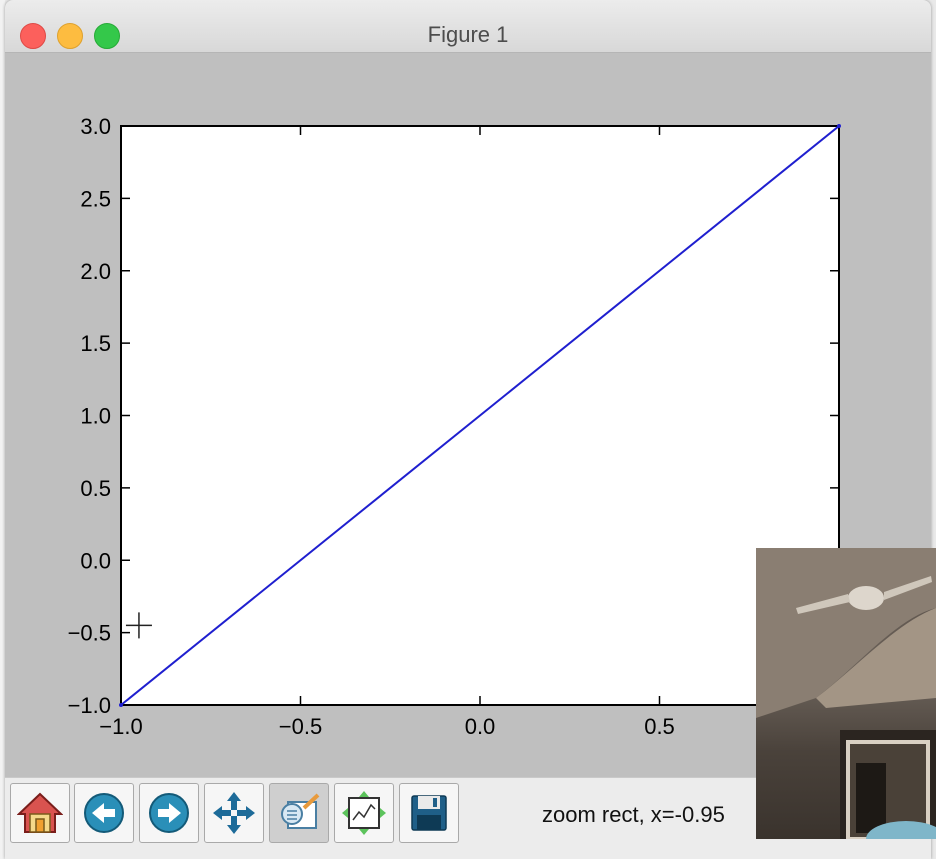  I want to click on window-title: Figure 1, so click(468, 34).